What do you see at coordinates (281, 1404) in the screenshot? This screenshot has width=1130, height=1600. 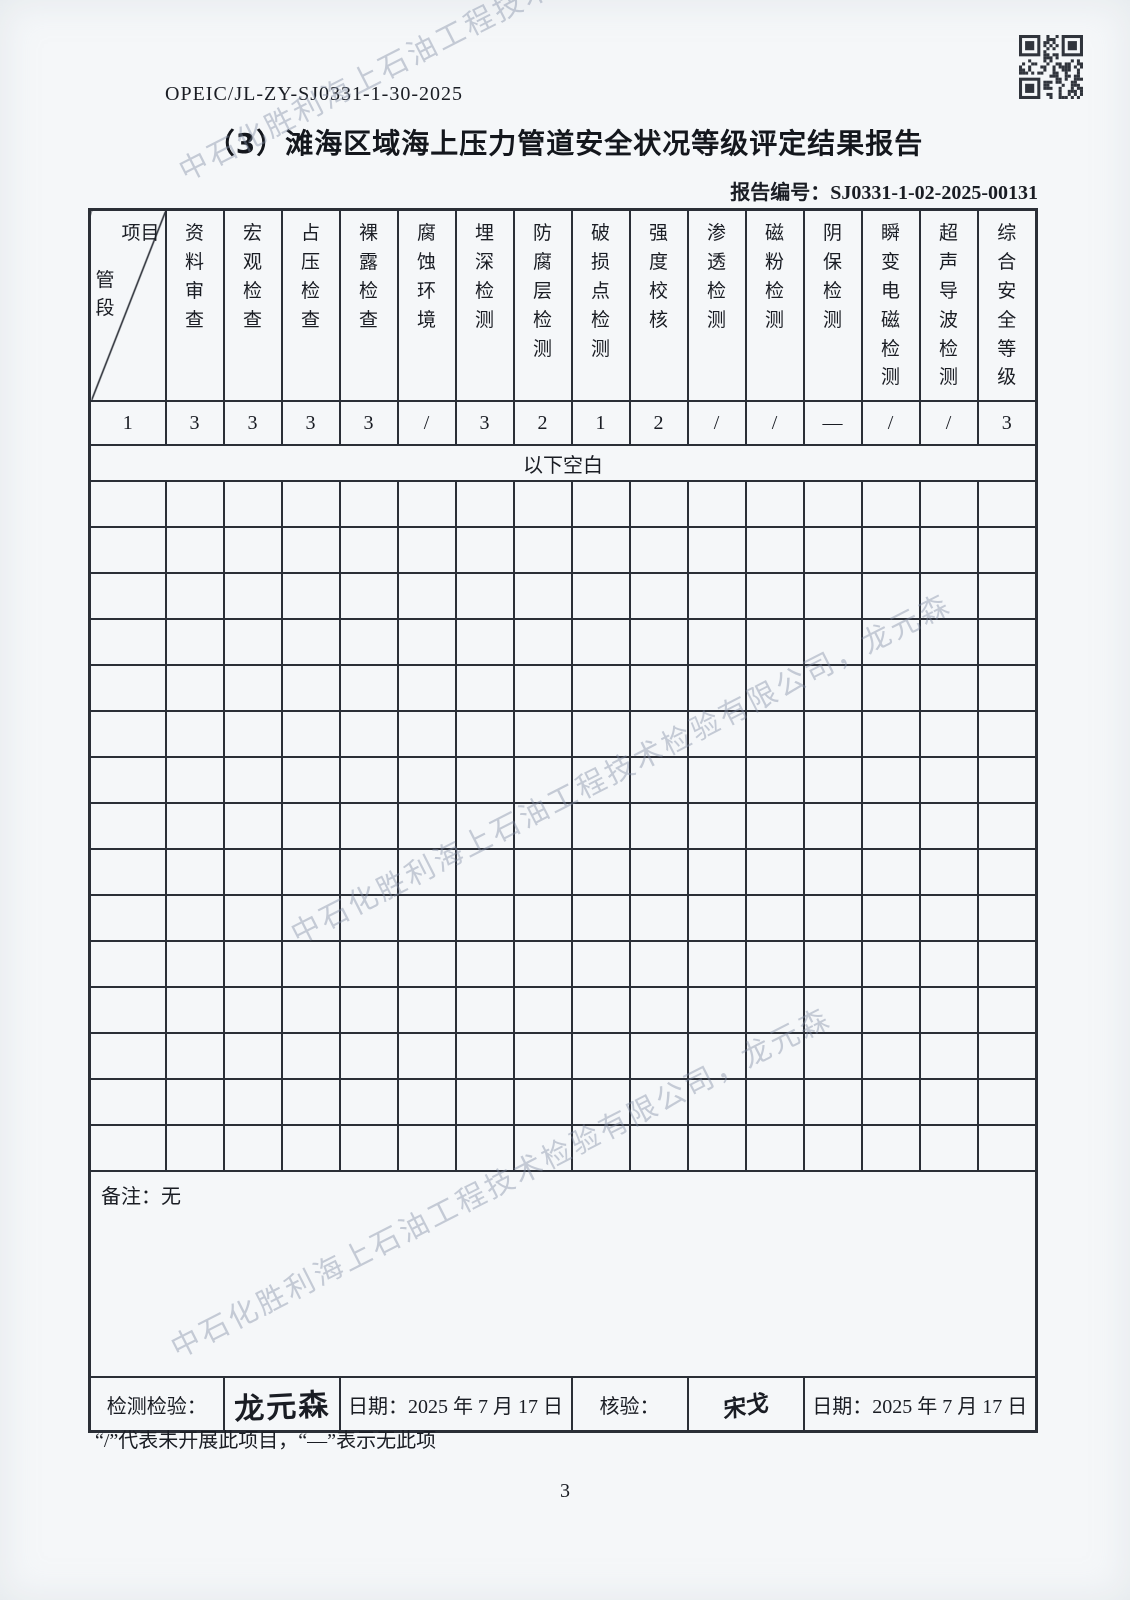 I see `inspect-signature: 龙元森` at bounding box center [281, 1404].